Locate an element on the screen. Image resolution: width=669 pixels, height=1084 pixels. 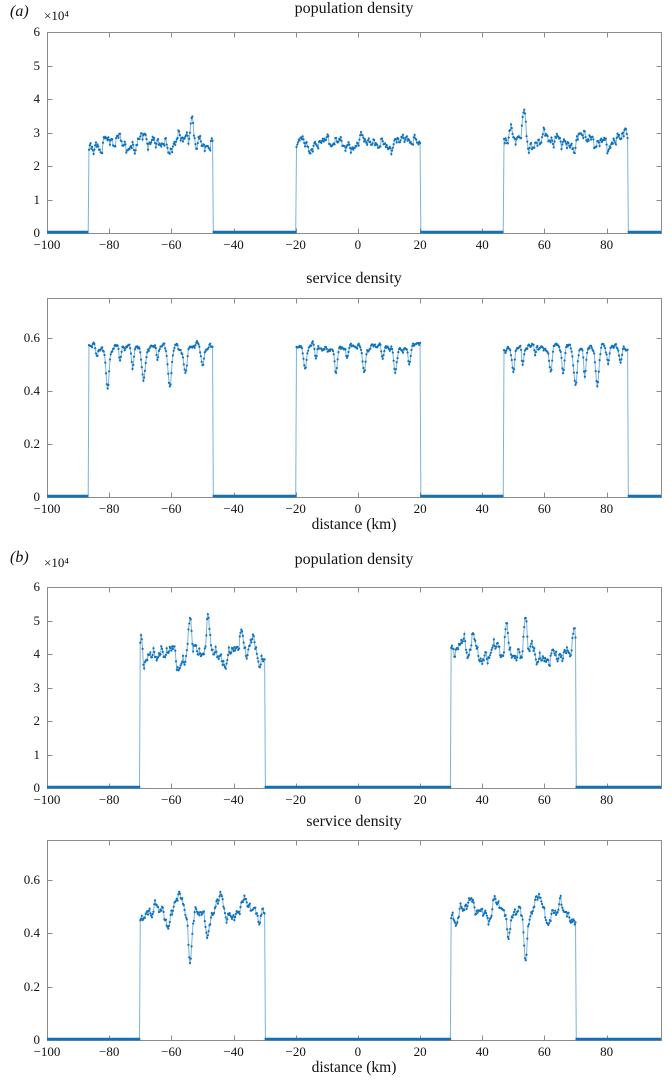
panel-b-label: (b) is located at coordinates (19, 557).